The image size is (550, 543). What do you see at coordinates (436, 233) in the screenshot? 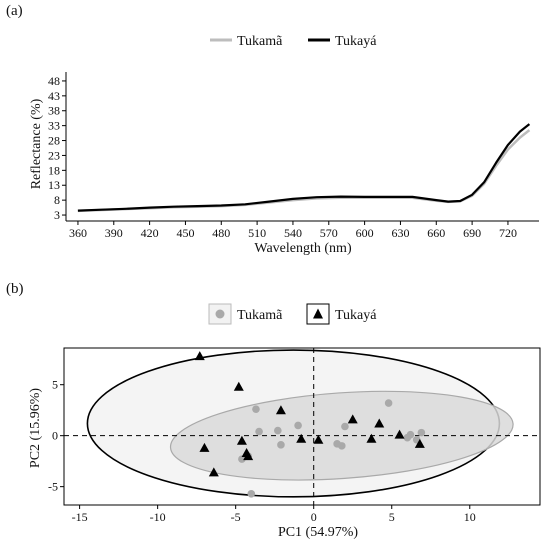
I see `x-tick-label-a: 660` at bounding box center [436, 233].